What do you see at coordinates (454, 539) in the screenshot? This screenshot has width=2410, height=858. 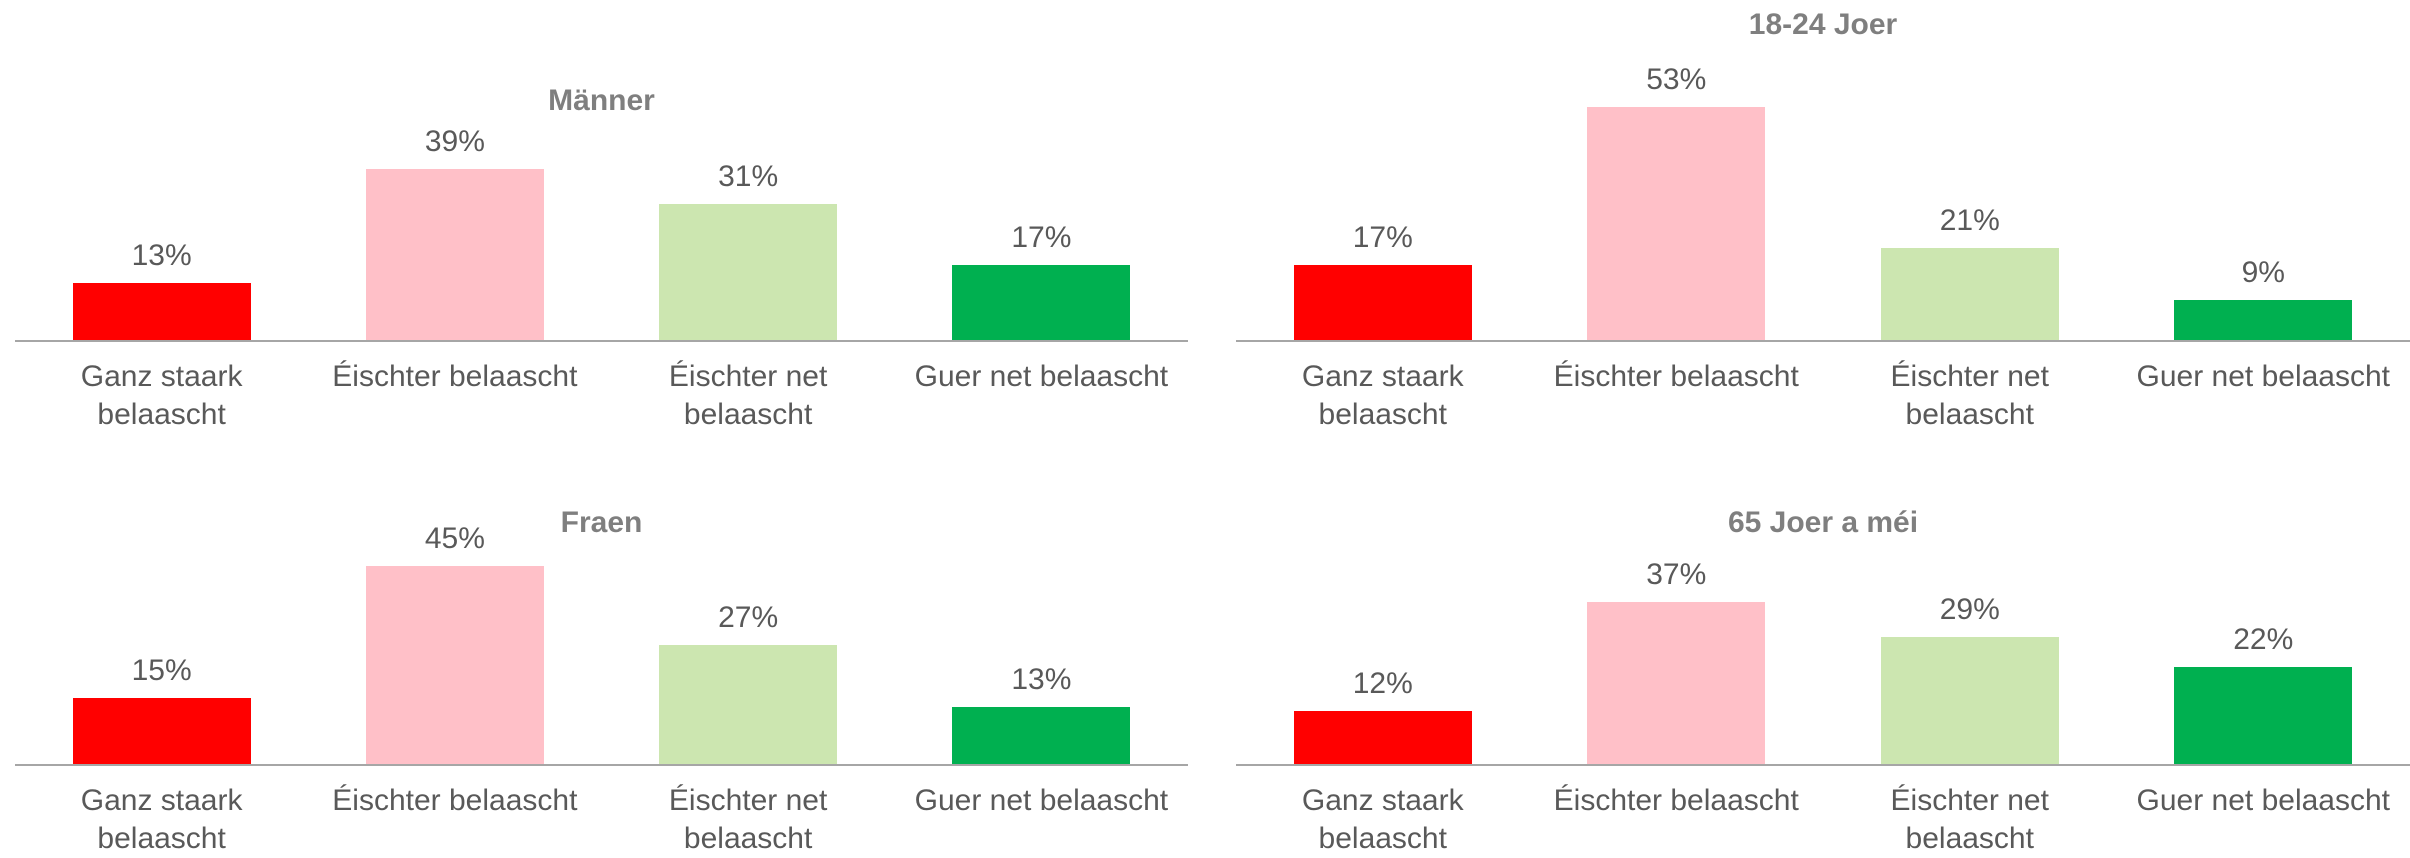 I see `value-label: 45%` at bounding box center [454, 539].